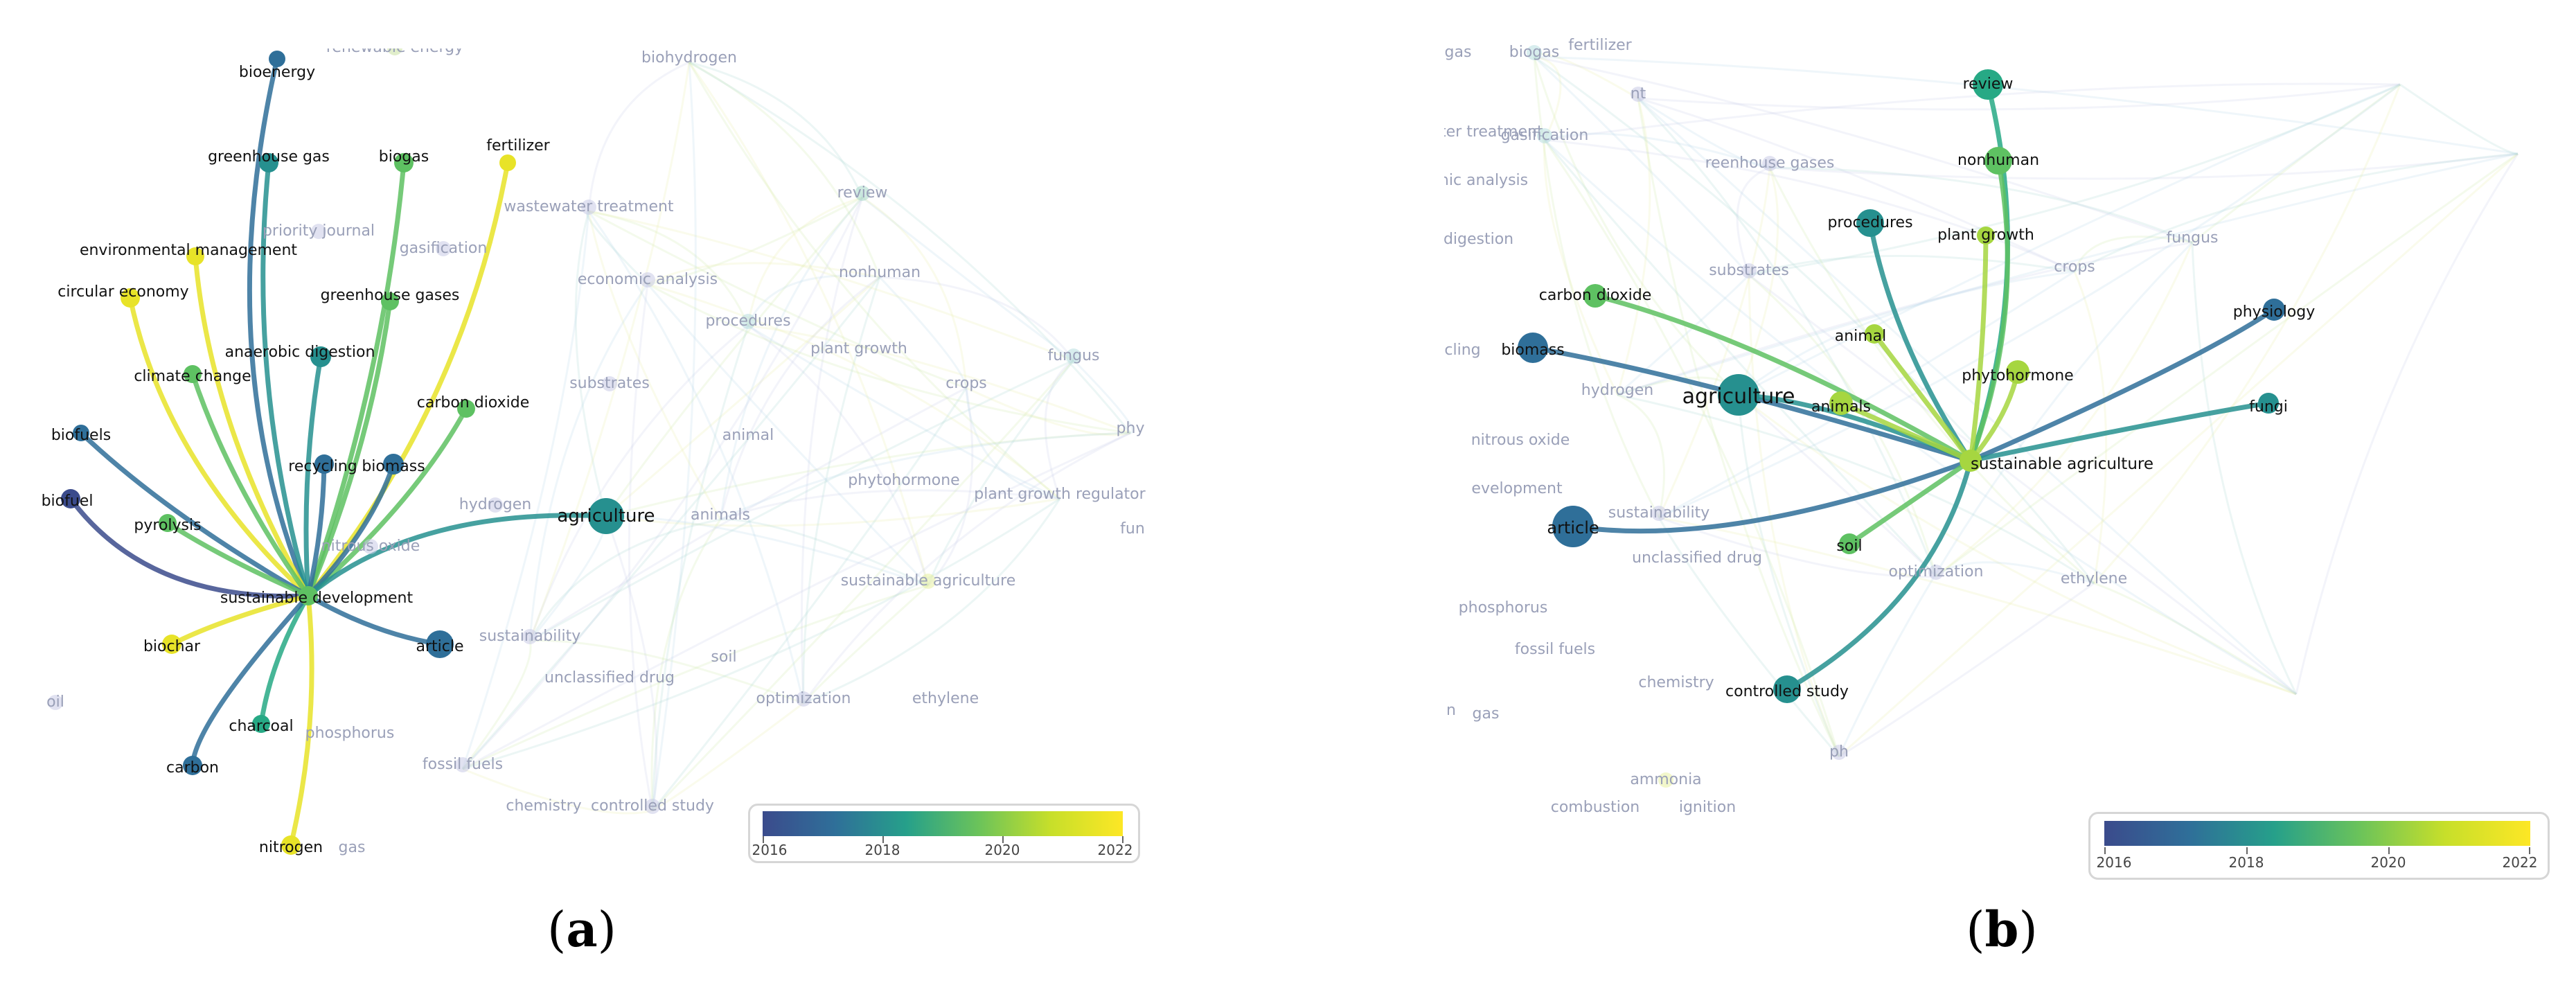 This screenshot has height=983, width=2576. I want to click on term-label-circular-economy: circular economy, so click(122, 292).